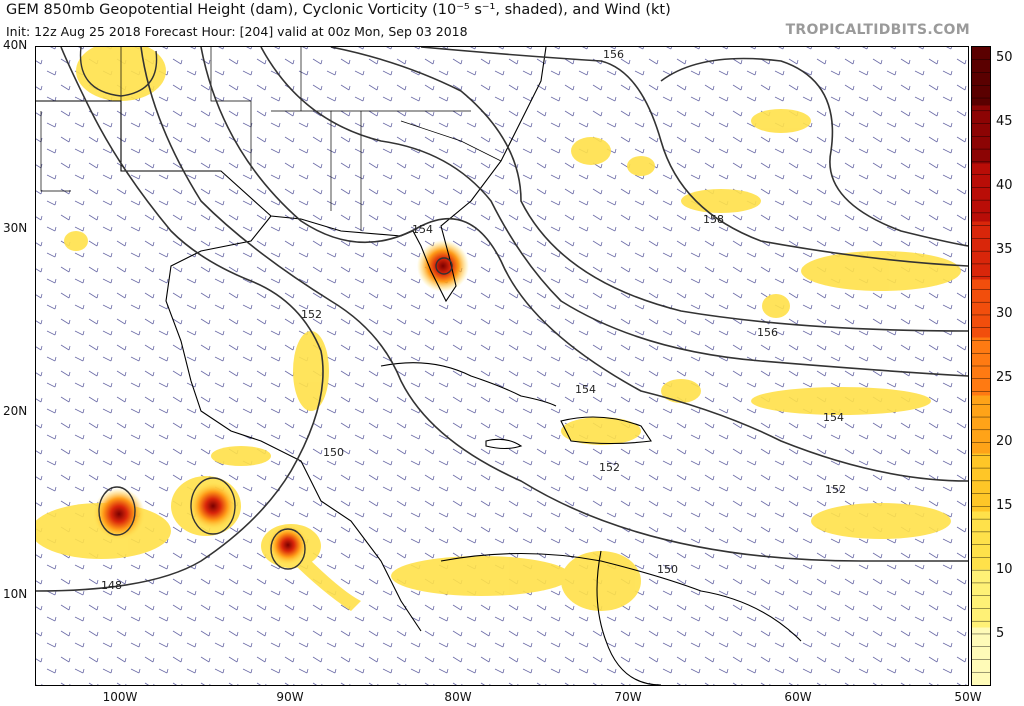 Image resolution: width=1024 pixels, height=706 pixels. I want to click on lat-label-20n: 20N, so click(15, 411).